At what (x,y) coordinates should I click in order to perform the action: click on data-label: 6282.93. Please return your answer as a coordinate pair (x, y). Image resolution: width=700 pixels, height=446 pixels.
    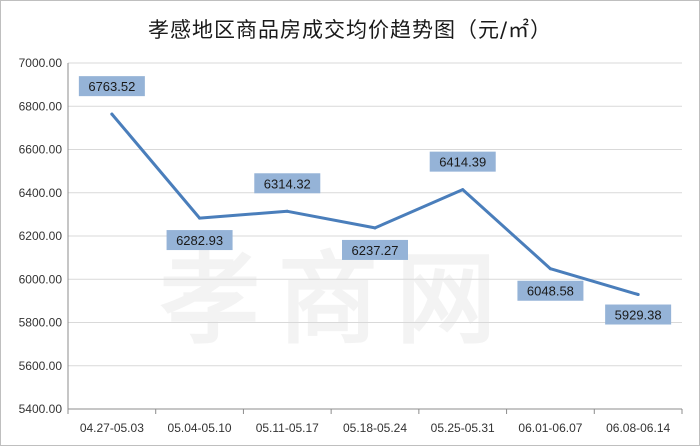
    Looking at the image, I should click on (199, 240).